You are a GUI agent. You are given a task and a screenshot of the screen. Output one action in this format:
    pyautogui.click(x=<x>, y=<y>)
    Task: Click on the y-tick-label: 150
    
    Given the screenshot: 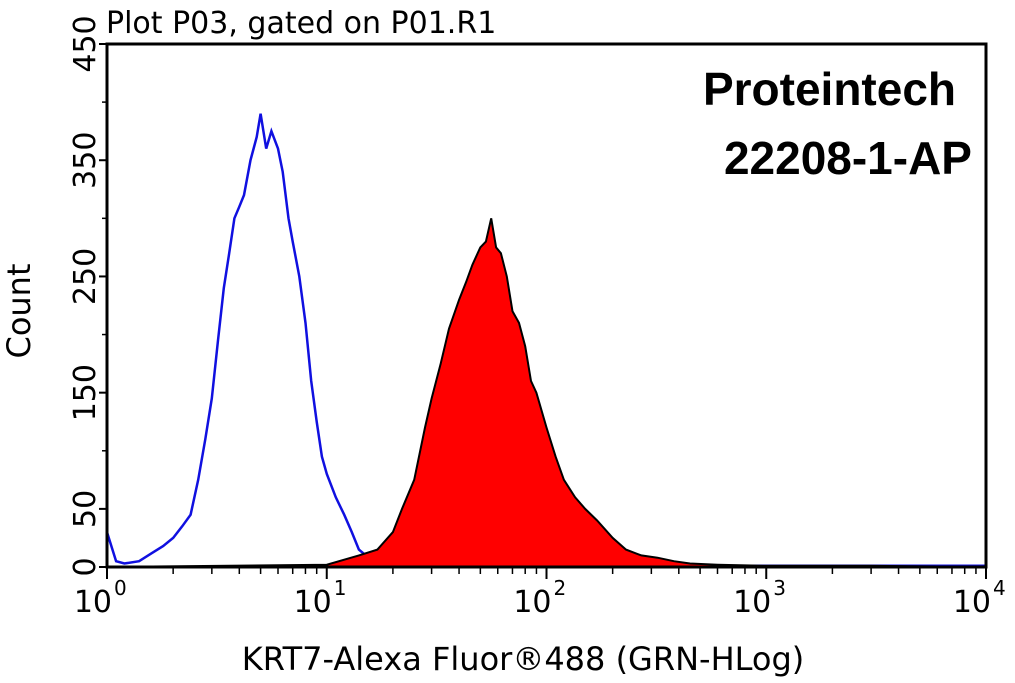 What is the action you would take?
    pyautogui.click(x=85, y=392)
    